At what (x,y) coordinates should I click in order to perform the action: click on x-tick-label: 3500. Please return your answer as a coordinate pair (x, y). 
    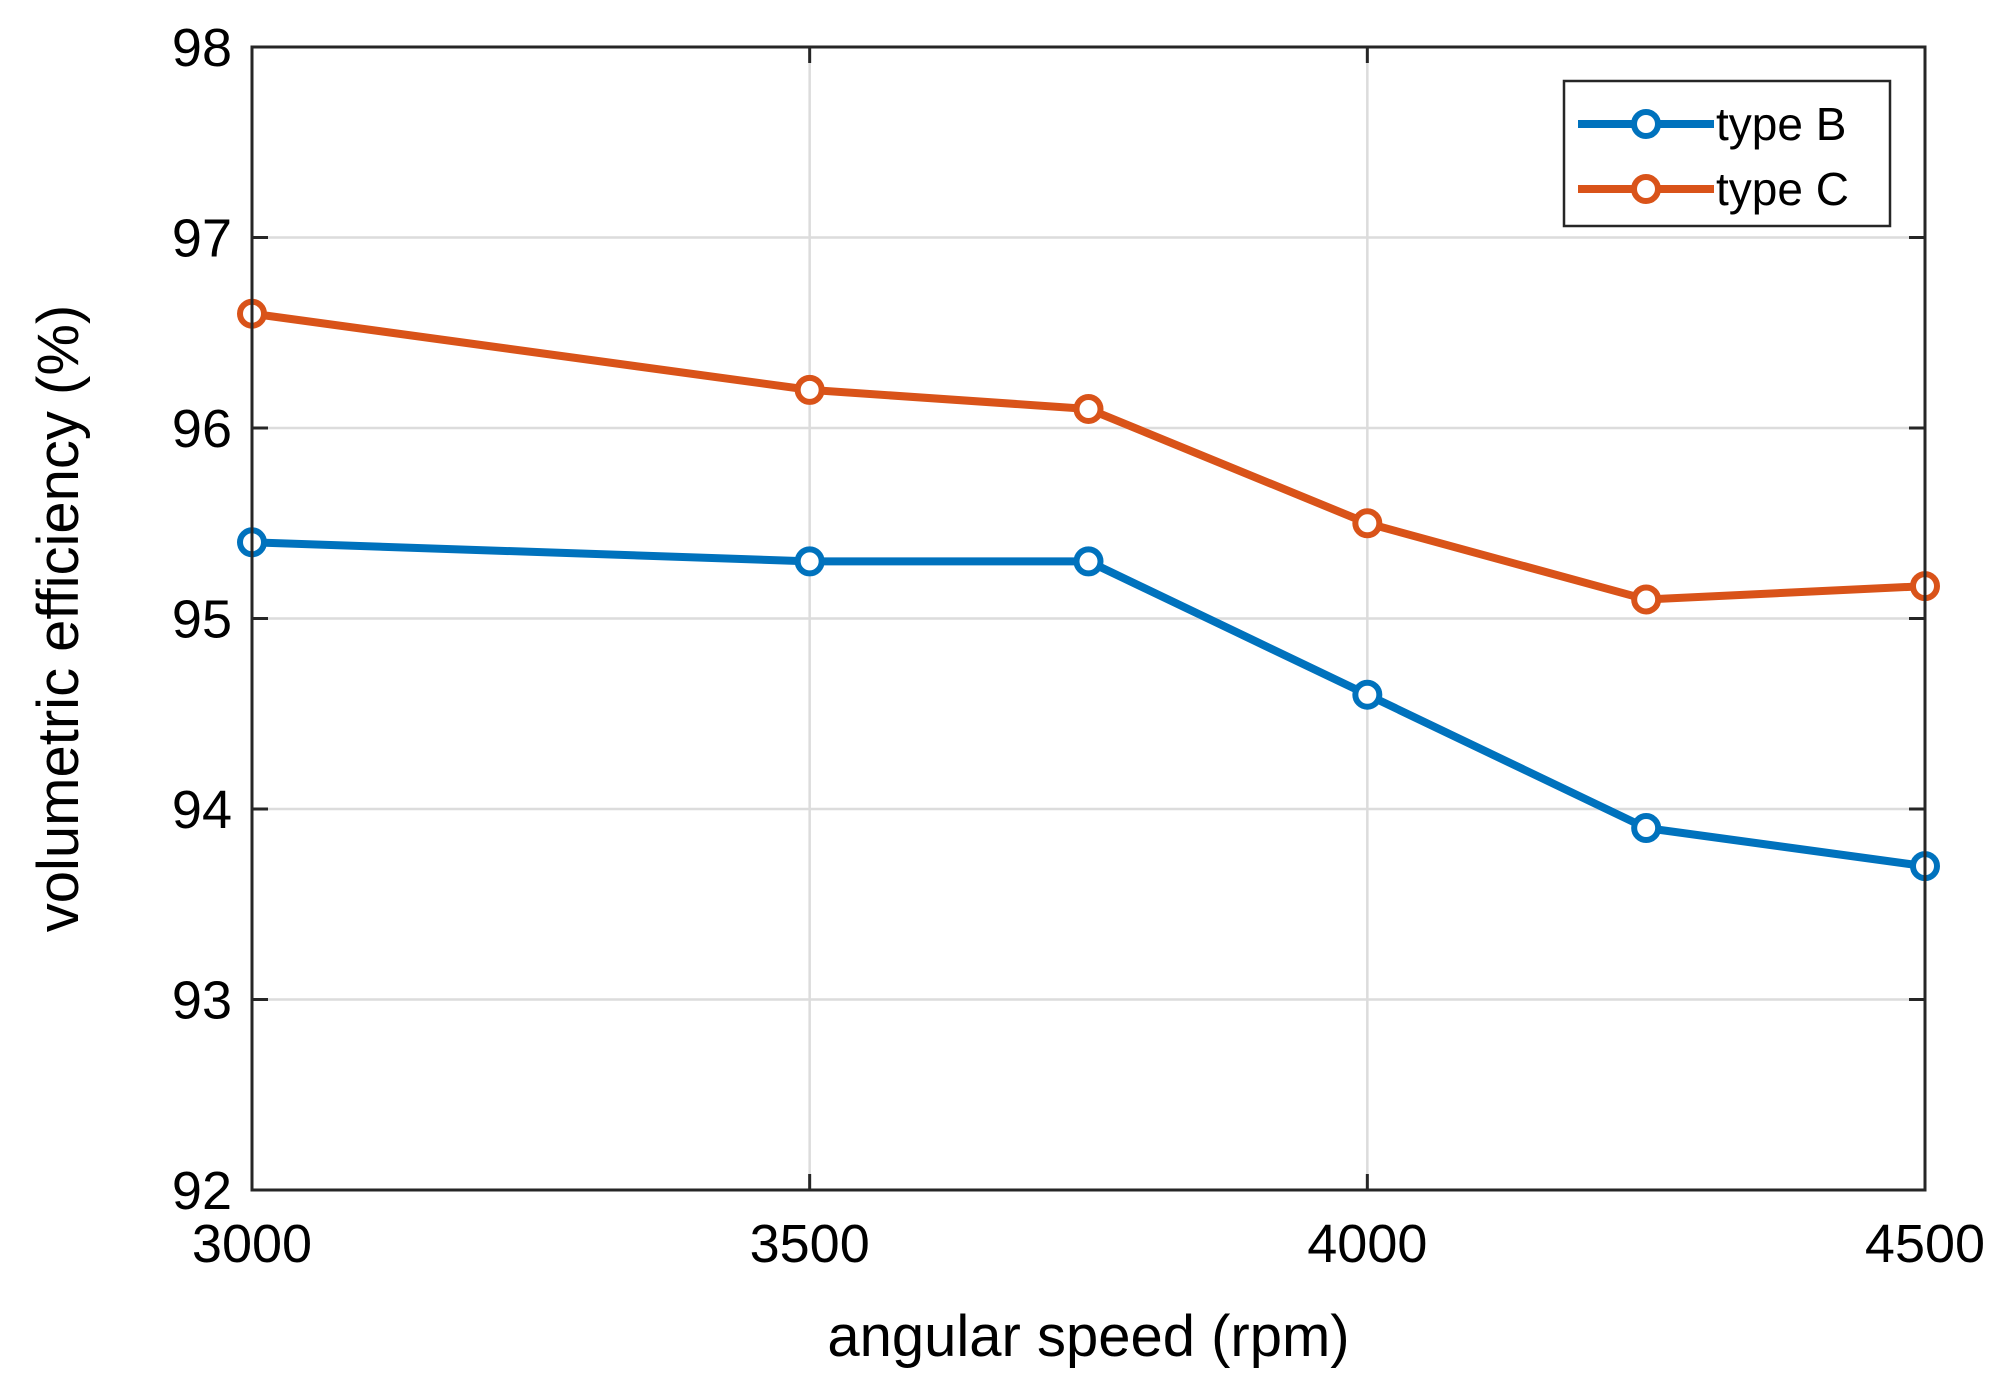
    Looking at the image, I should click on (810, 1244).